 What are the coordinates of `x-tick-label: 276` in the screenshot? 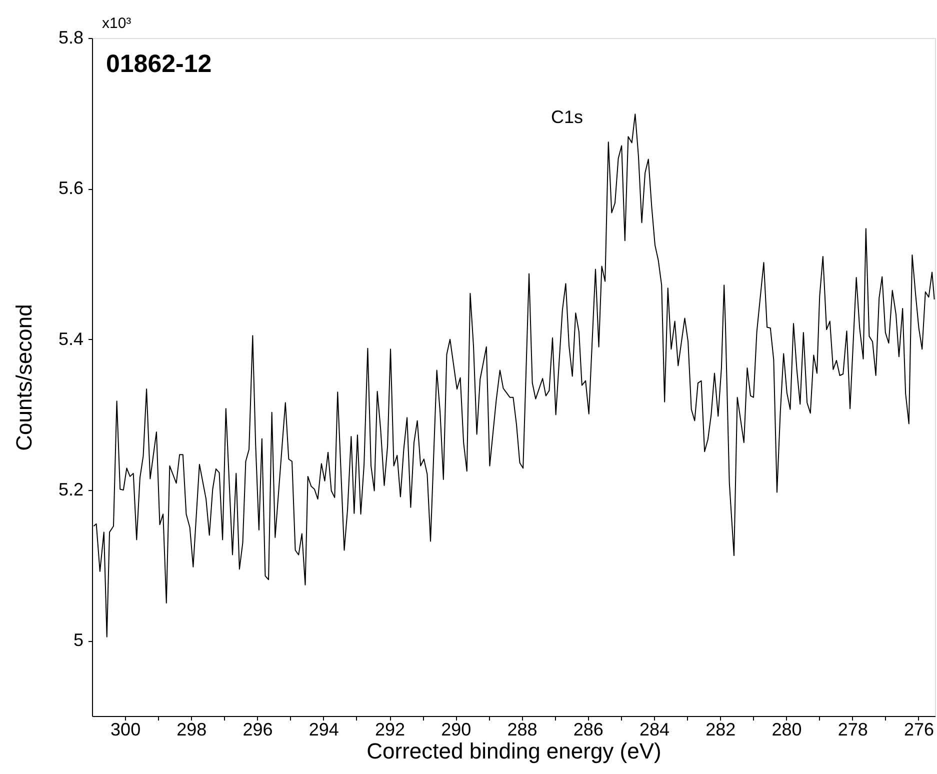 It's located at (919, 730).